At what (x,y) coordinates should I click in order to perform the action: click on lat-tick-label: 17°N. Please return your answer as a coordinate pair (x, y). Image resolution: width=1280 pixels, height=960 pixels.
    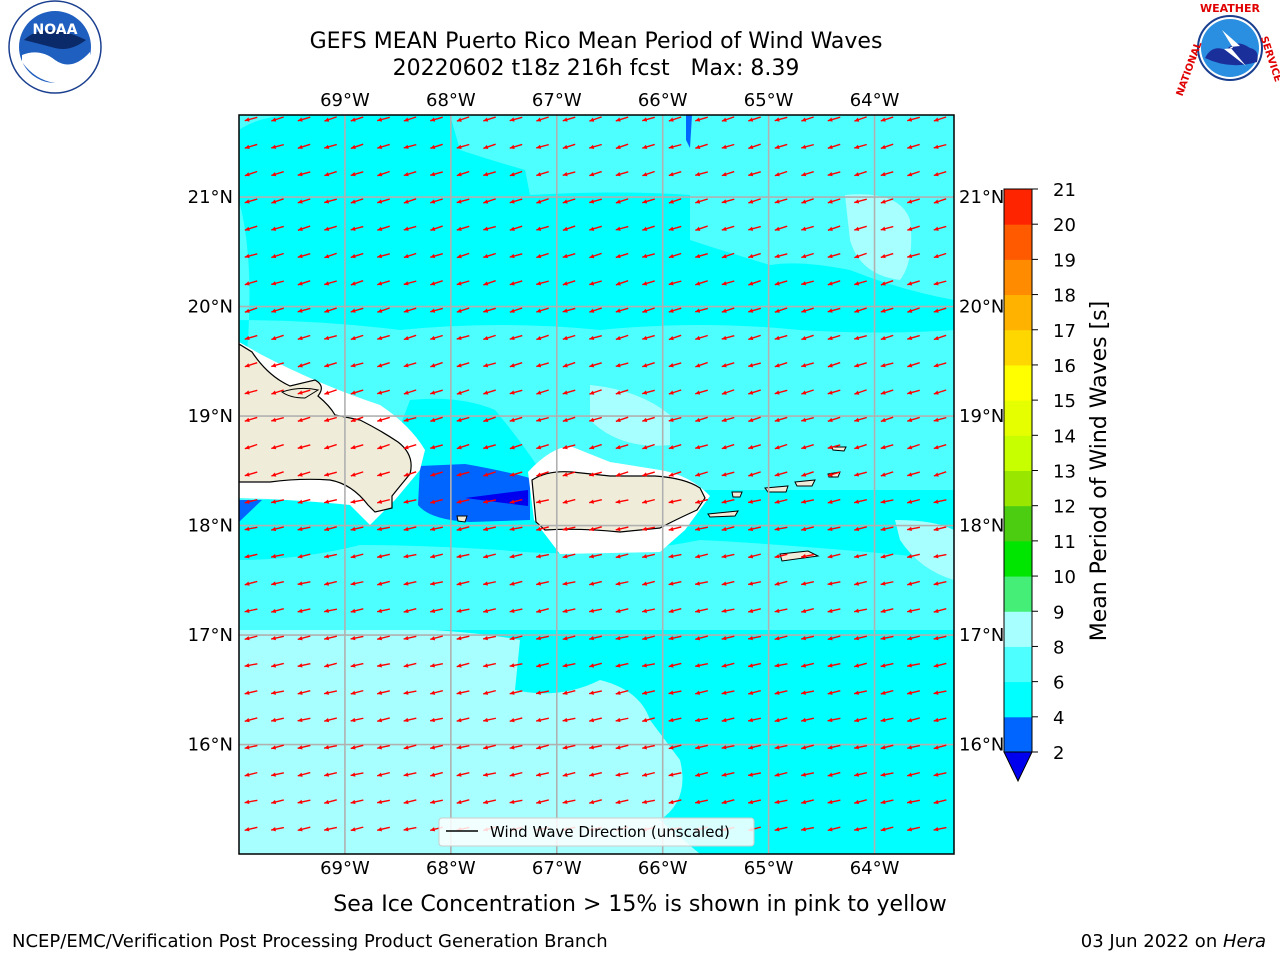
    Looking at the image, I should click on (210, 635).